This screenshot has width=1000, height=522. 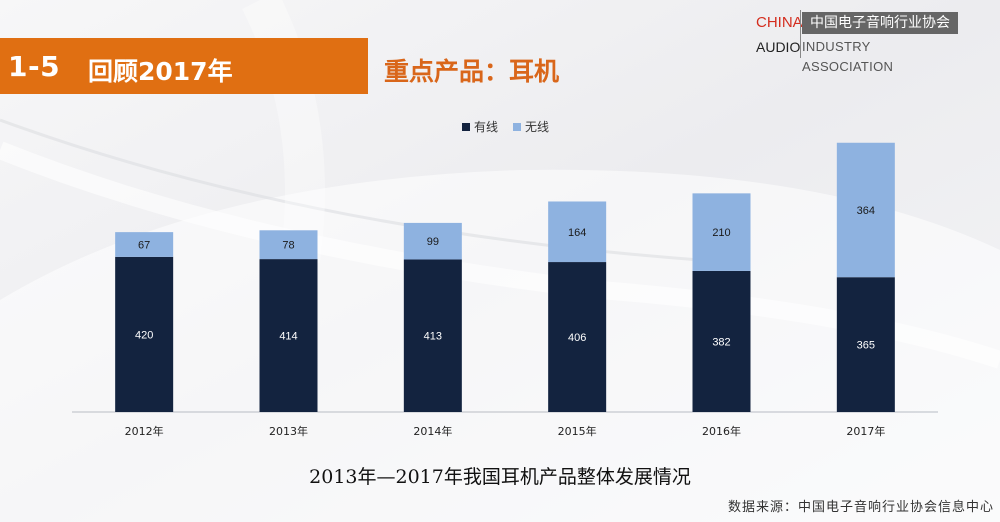 I want to click on chart-title: 2013年—2017年我国耳机产品整体发展情况, so click(x=500, y=477).